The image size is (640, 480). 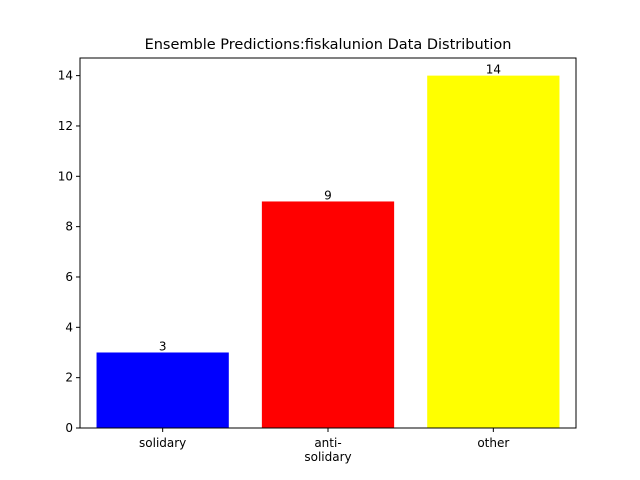 I want to click on y-tick-label-7: 14, so click(x=65, y=76).